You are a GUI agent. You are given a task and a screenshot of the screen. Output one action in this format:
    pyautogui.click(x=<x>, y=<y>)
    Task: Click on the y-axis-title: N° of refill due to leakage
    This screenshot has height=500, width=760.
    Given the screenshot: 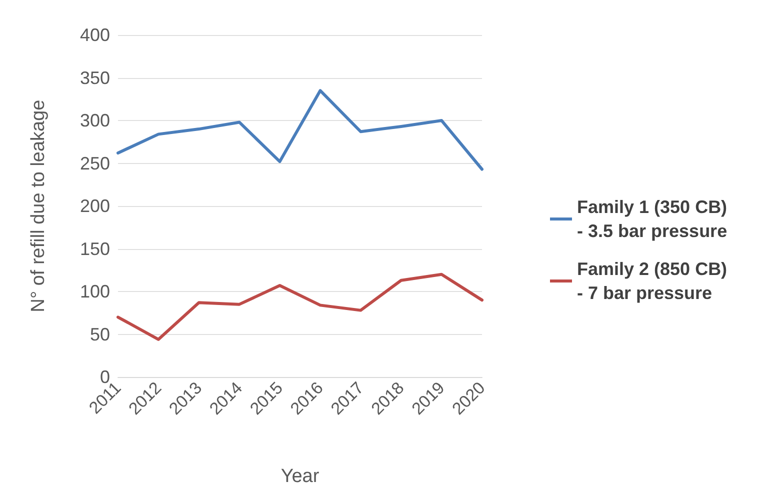 What is the action you would take?
    pyautogui.click(x=38, y=206)
    